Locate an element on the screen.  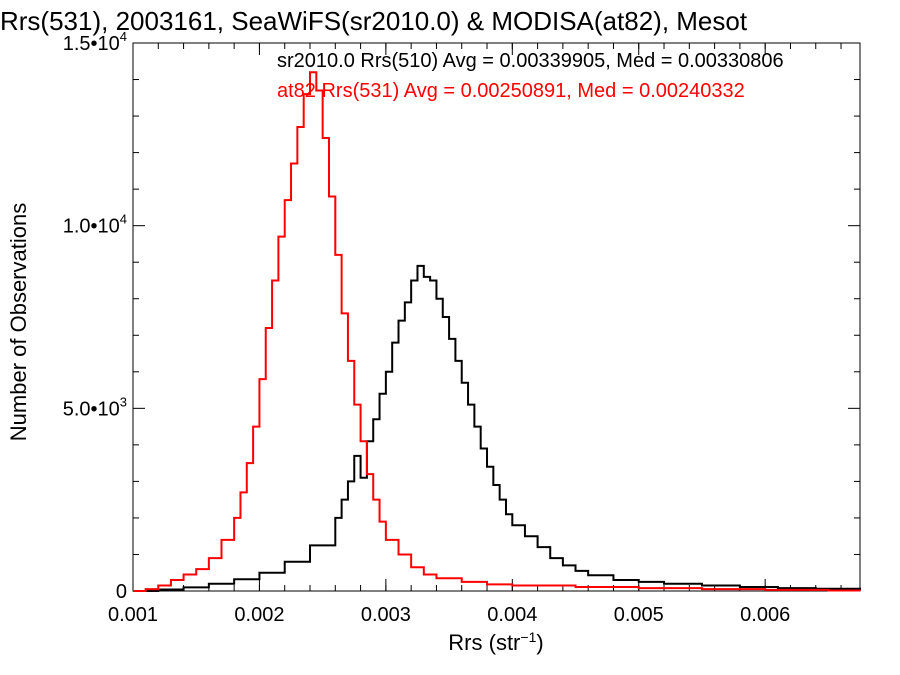
x-axis-label: Rrs (str−1) is located at coordinates (495, 642).